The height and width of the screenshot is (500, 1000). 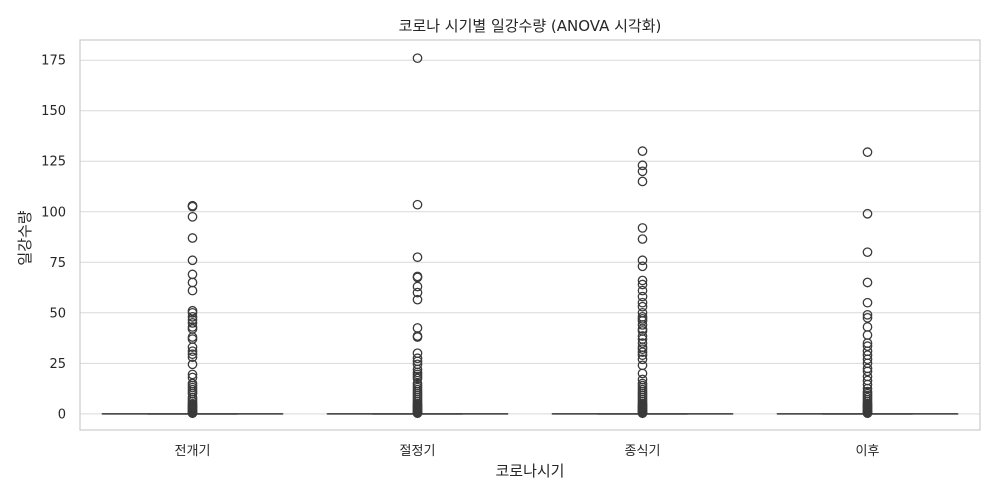 What do you see at coordinates (530, 26) in the screenshot?
I see `chart-title: 코로나 시기별 일강수량 (ANOVA 시각화)` at bounding box center [530, 26].